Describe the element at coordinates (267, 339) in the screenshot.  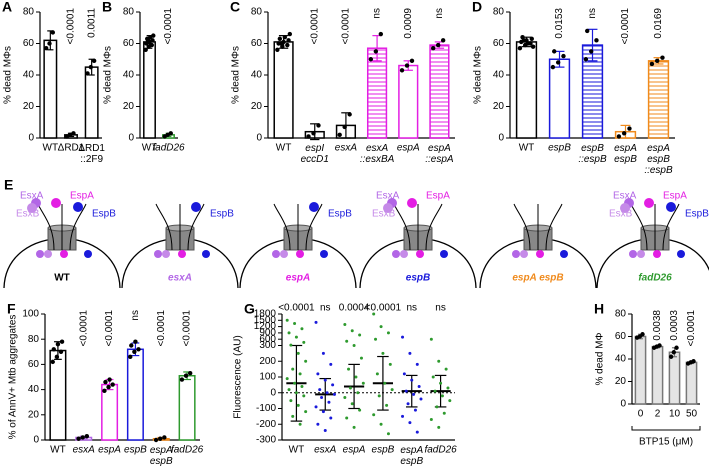
I see `y-tick-label: 600` at that location.